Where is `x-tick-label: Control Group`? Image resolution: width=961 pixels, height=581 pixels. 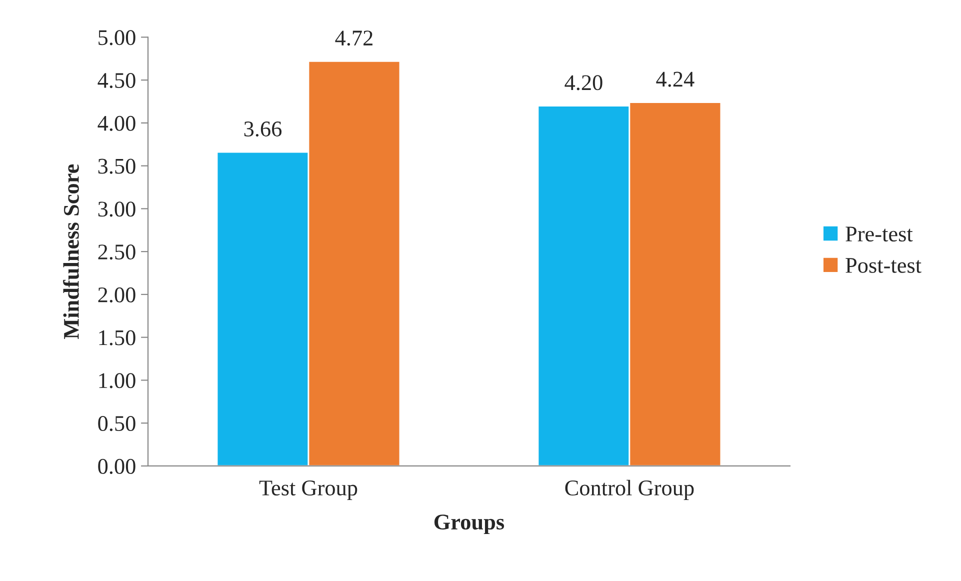 x-tick-label: Control Group is located at coordinates (629, 490).